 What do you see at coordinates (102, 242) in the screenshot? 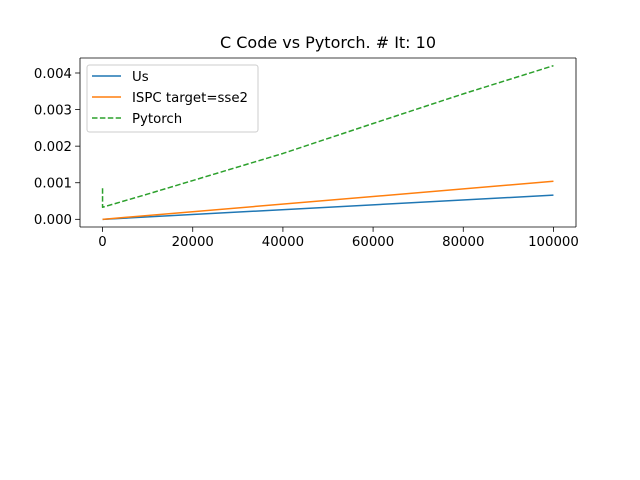
I see `x-tick-label: 0` at bounding box center [102, 242].